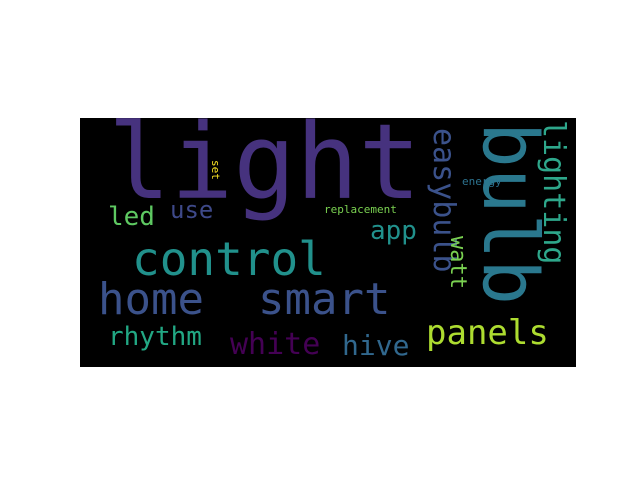 Image resolution: width=640 pixels, height=480 pixels. I want to click on word-energy: energy, so click(482, 181).